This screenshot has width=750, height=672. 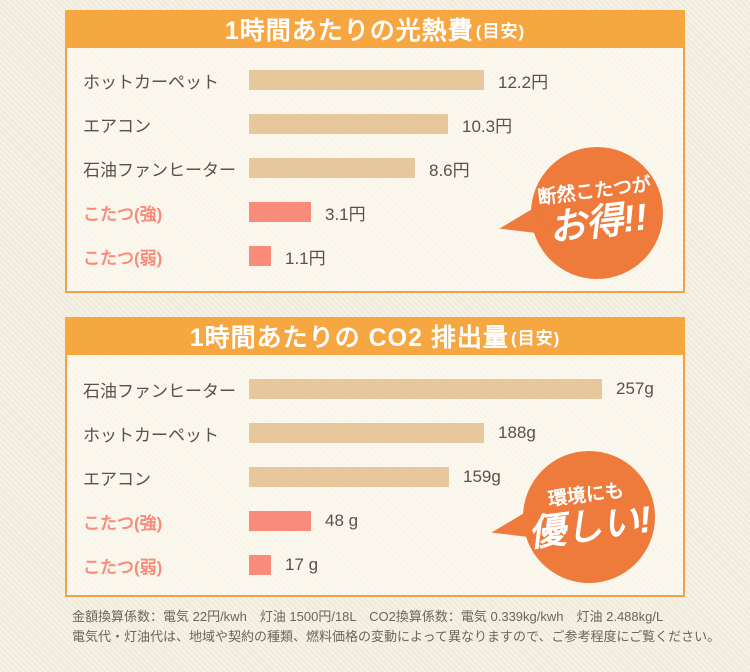 I want to click on chart-row: 石油ファンヒーター 257g, so click(x=375, y=389).